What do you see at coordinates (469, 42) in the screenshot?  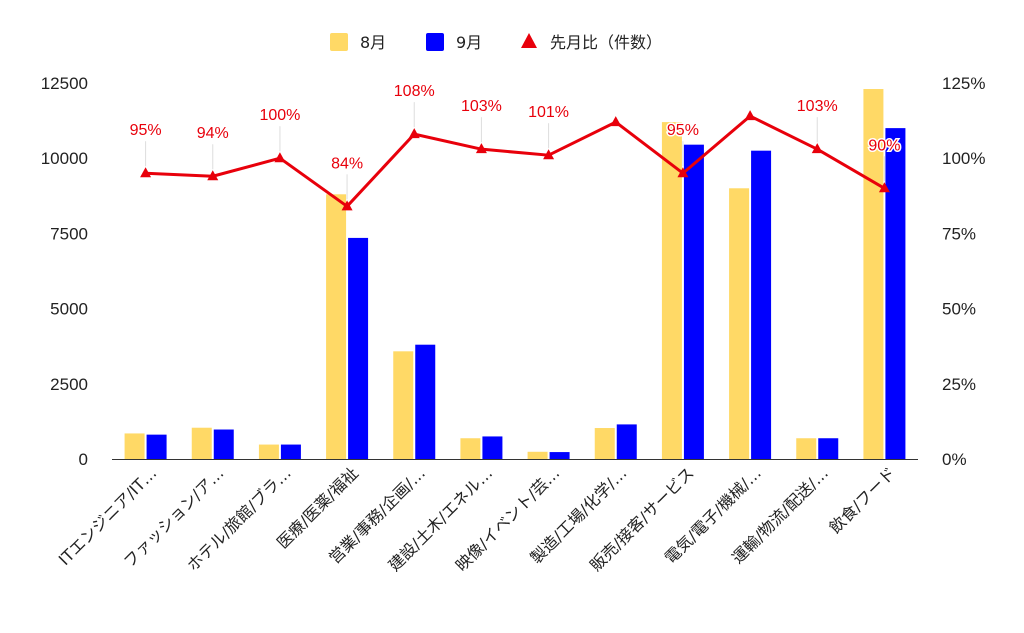 I see `legend-label: 9月` at bounding box center [469, 42].